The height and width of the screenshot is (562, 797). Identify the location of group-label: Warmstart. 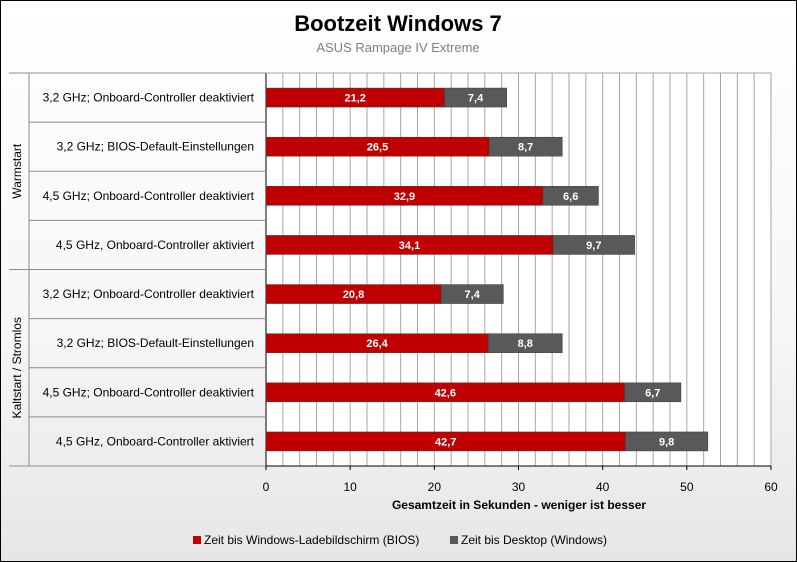
(17, 171).